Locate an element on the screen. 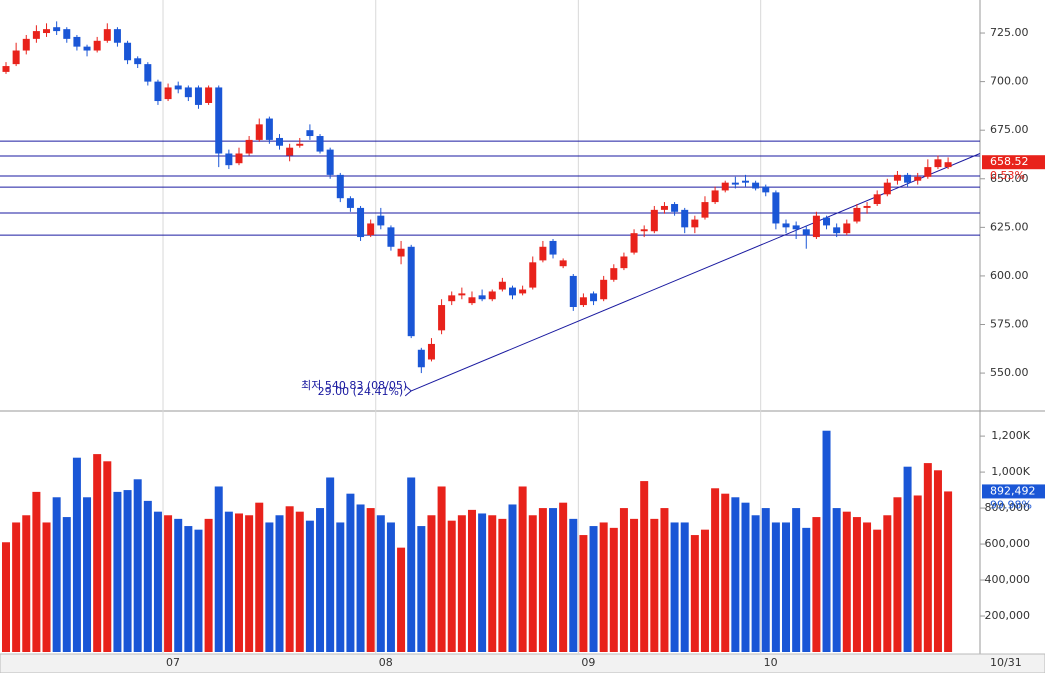 This screenshot has width=1045, height=673. x-tick-label: 08 is located at coordinates (386, 662).